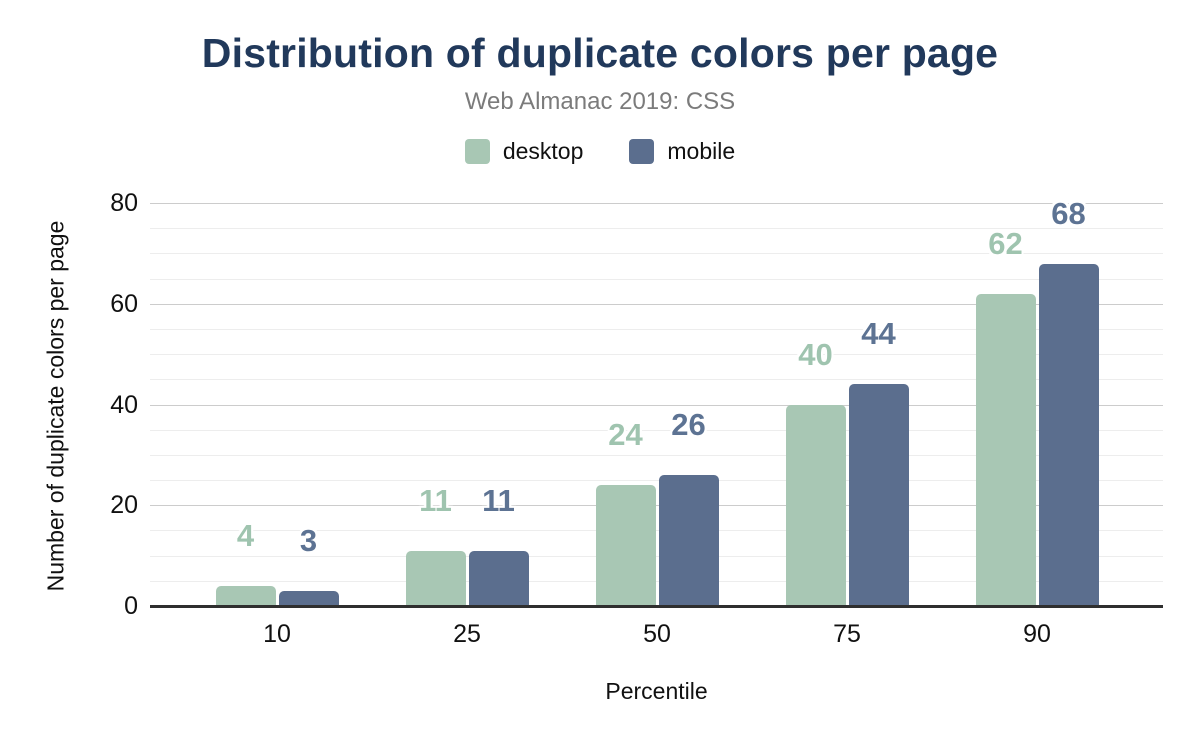  I want to click on x-axis-title: Percentile, so click(656, 691).